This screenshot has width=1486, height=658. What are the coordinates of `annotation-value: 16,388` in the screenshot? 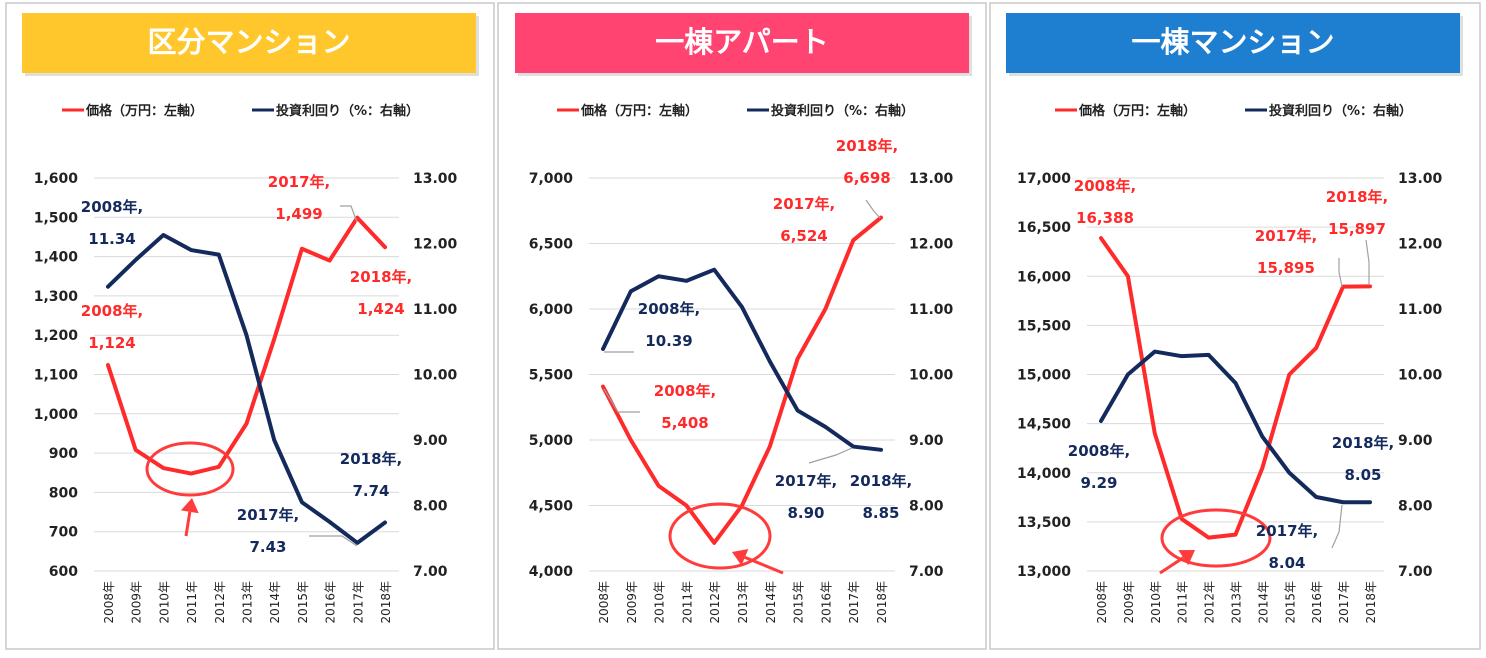 It's located at (1105, 218).